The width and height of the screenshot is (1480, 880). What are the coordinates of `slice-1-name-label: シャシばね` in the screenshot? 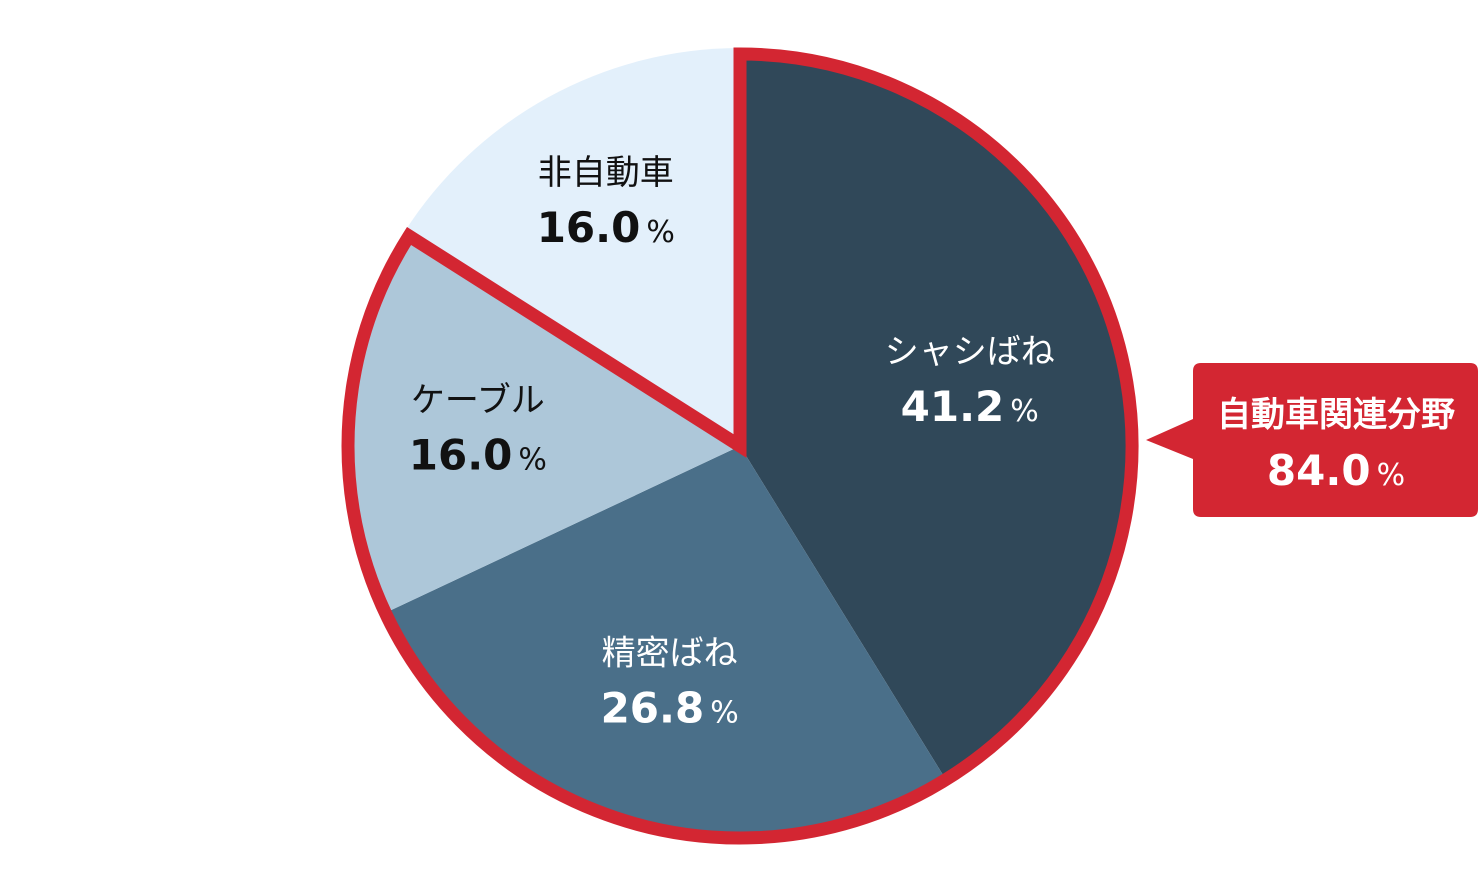 It's located at (970, 352).